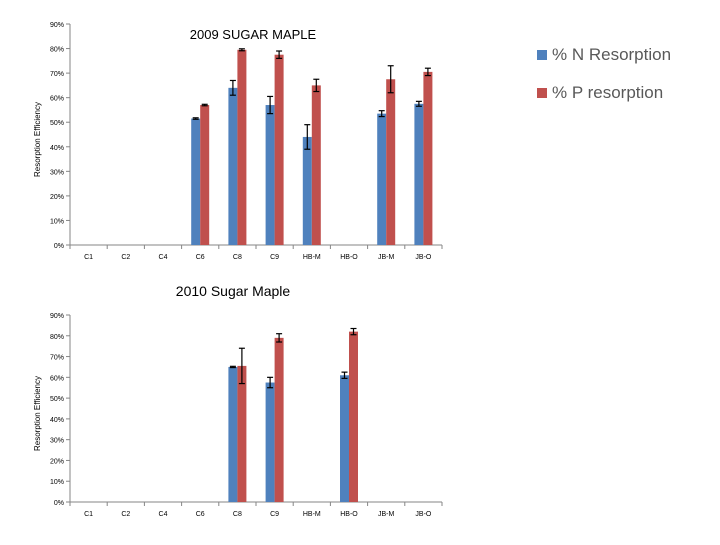  I want to click on chart-2-y-tick-label: 20%, so click(57, 461).